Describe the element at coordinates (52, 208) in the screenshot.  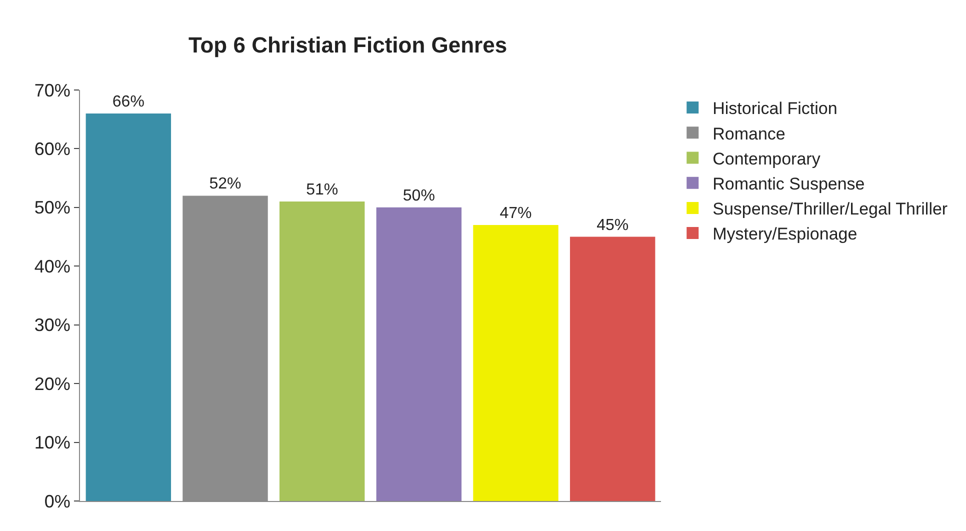
I see `y-tick-label: 50%` at that location.